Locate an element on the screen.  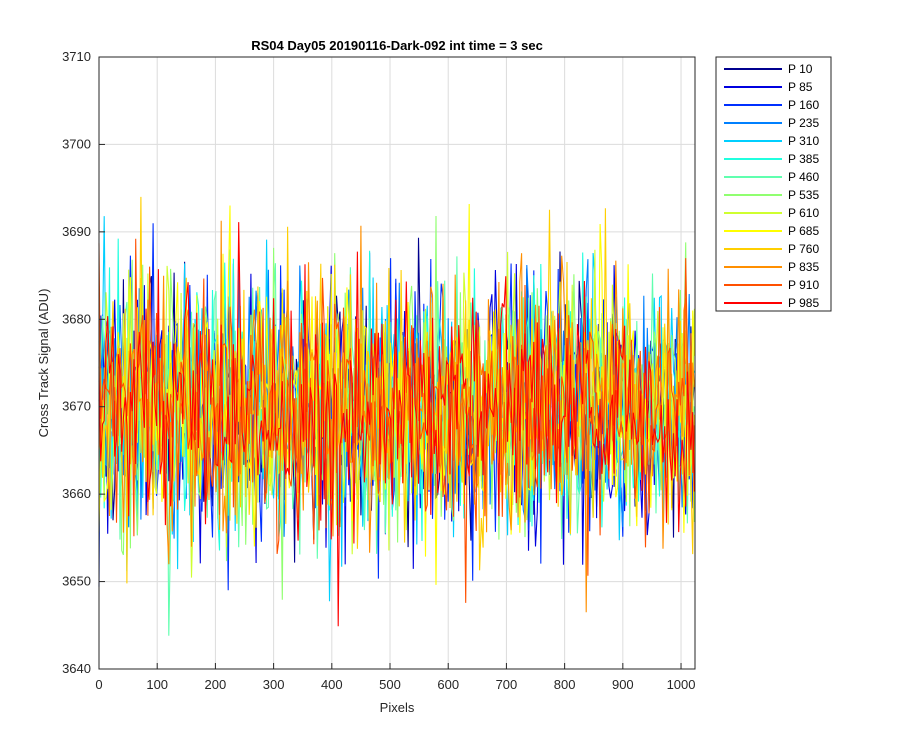
legend-label: P 235 is located at coordinates (803, 123).